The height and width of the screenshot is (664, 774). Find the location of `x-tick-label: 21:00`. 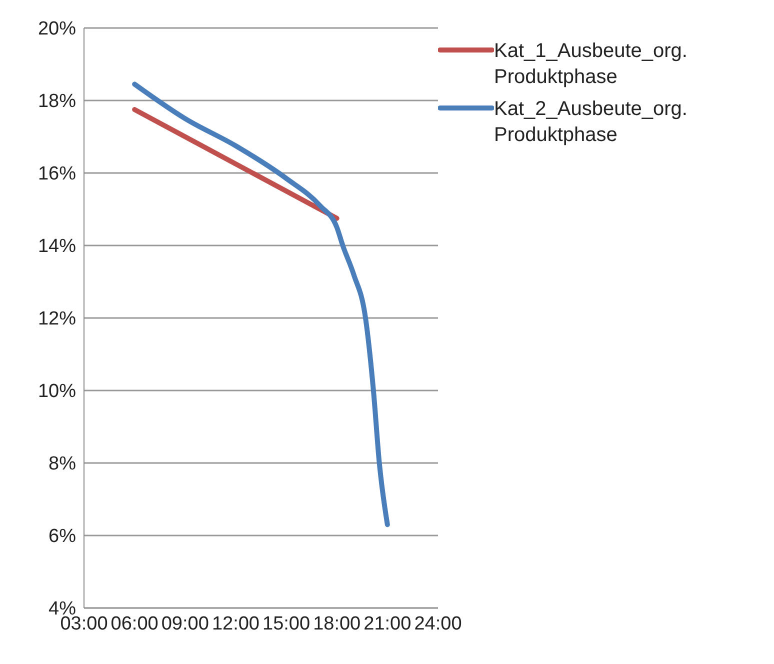

x-tick-label: 21:00 is located at coordinates (388, 623).